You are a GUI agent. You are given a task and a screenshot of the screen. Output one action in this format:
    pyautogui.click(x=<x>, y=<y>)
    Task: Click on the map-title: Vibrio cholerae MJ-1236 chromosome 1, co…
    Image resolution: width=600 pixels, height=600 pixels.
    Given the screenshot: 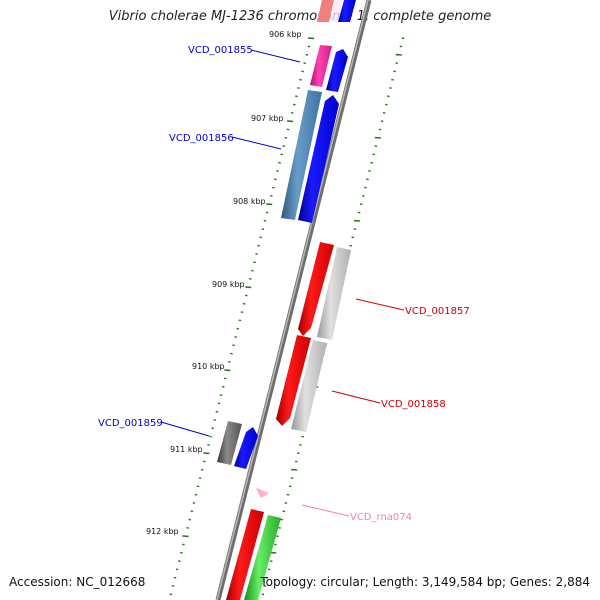 What is the action you would take?
    pyautogui.click(x=300, y=16)
    